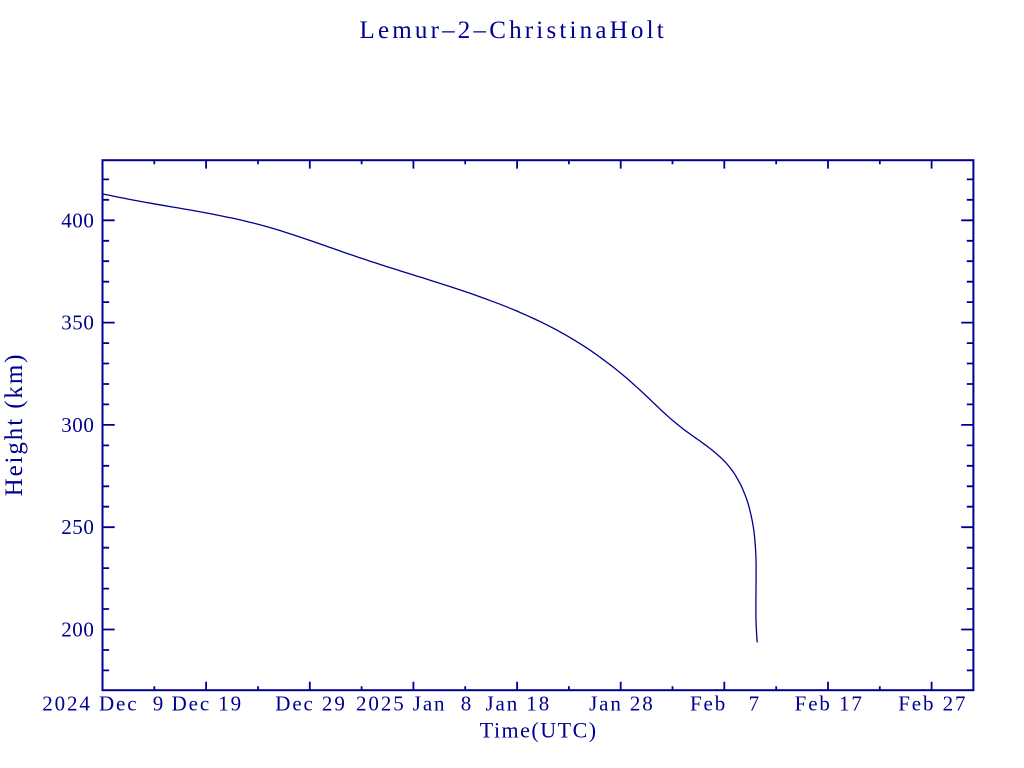 The width and height of the screenshot is (1024, 768). I want to click on svg-text: Dec 29, so click(310, 703).